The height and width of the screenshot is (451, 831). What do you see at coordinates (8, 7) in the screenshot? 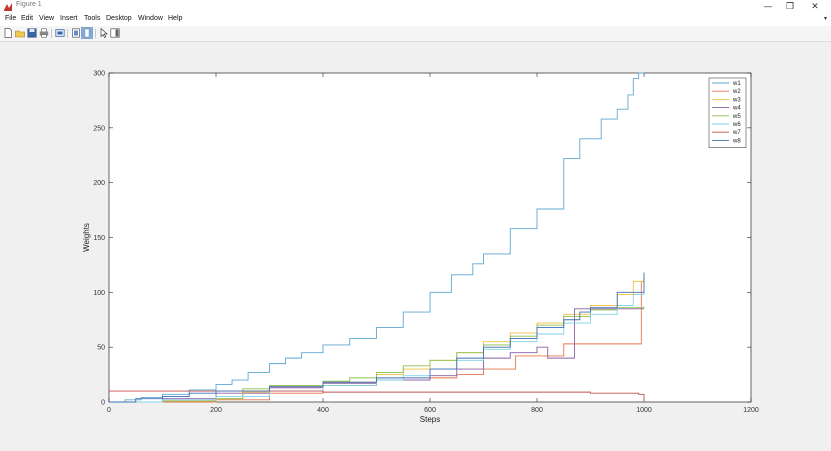
I see `matlab-logo-icon` at bounding box center [8, 7].